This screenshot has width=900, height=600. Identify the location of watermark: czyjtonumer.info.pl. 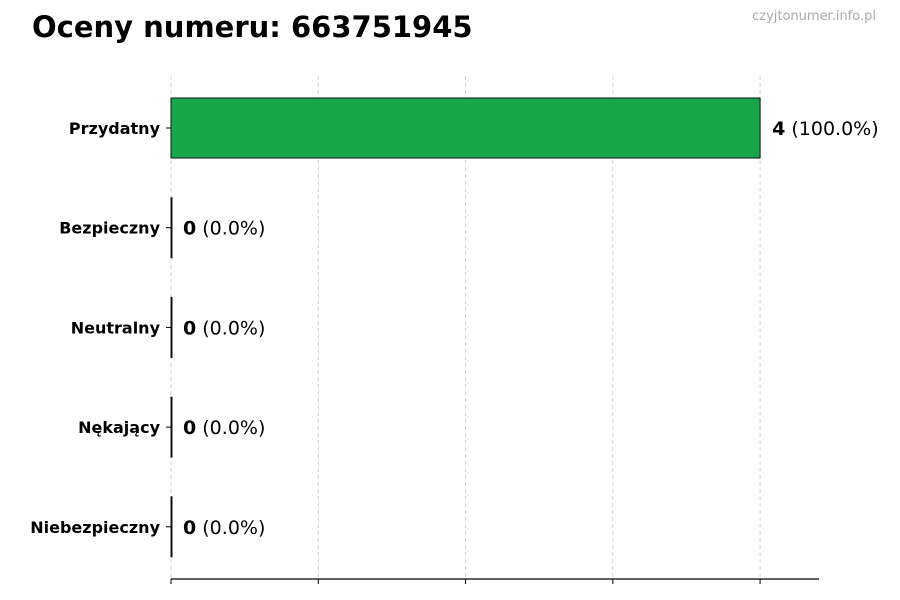
(814, 16).